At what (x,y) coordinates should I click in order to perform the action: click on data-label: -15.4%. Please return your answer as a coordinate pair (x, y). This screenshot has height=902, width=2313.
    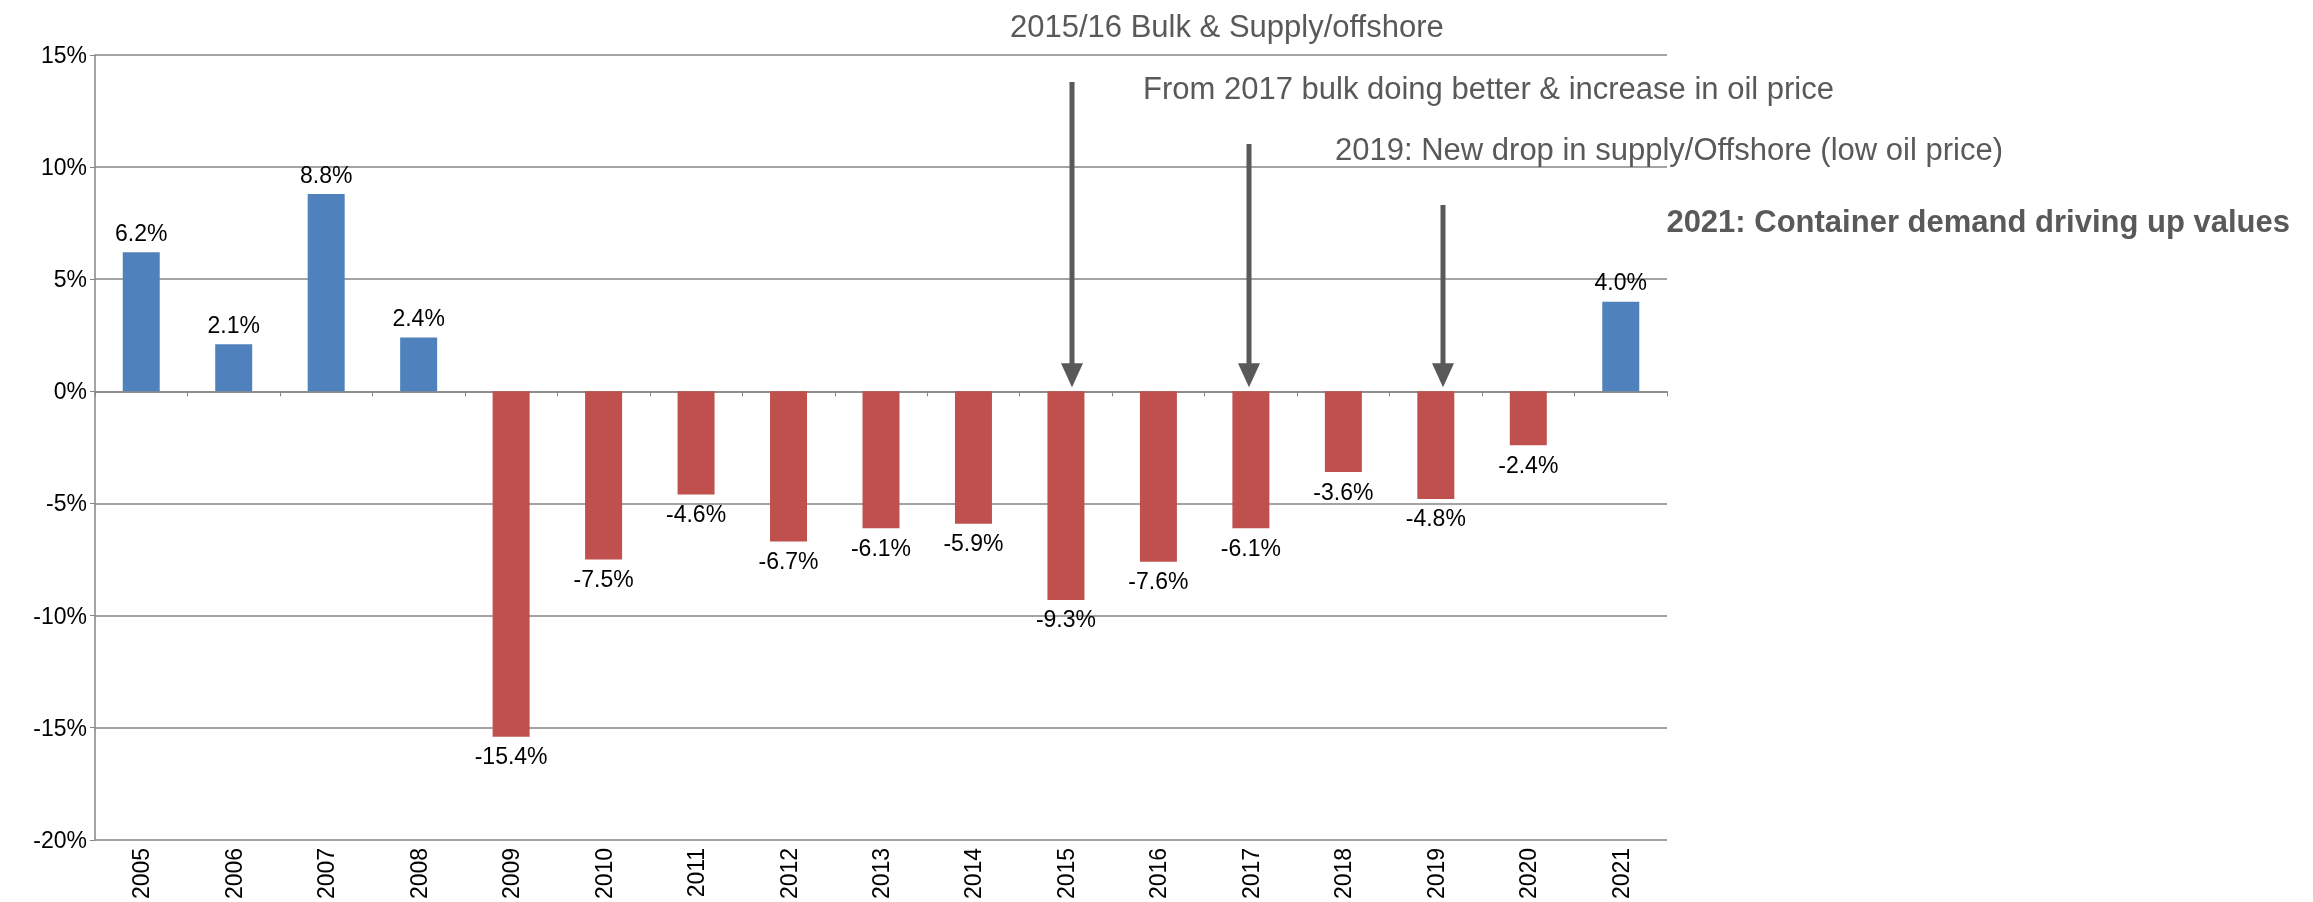
    Looking at the image, I should click on (511, 756).